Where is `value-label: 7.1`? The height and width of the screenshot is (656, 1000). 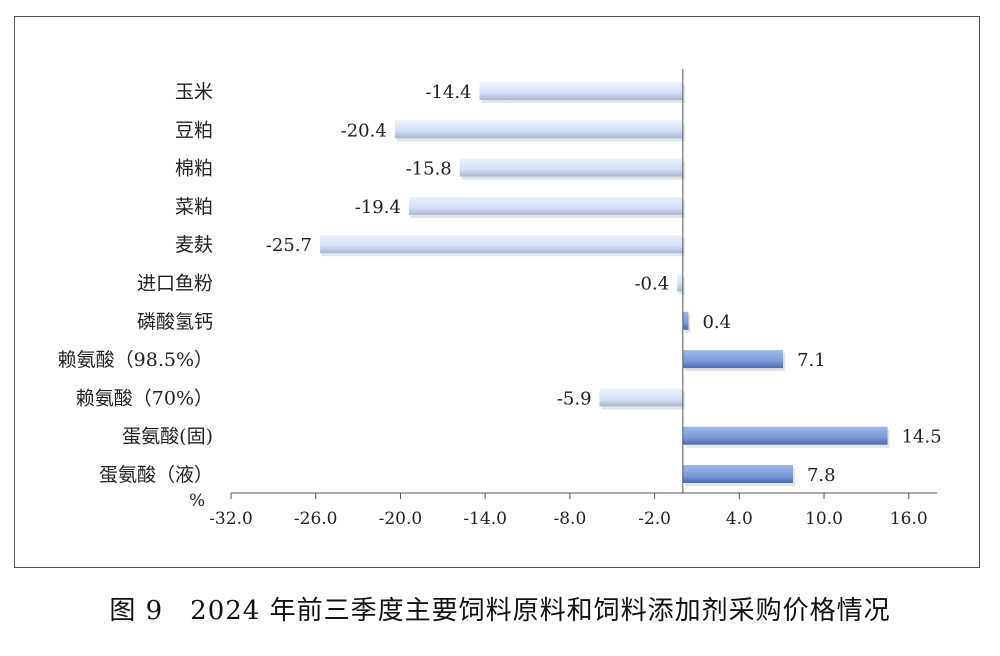 value-label: 7.1 is located at coordinates (811, 360).